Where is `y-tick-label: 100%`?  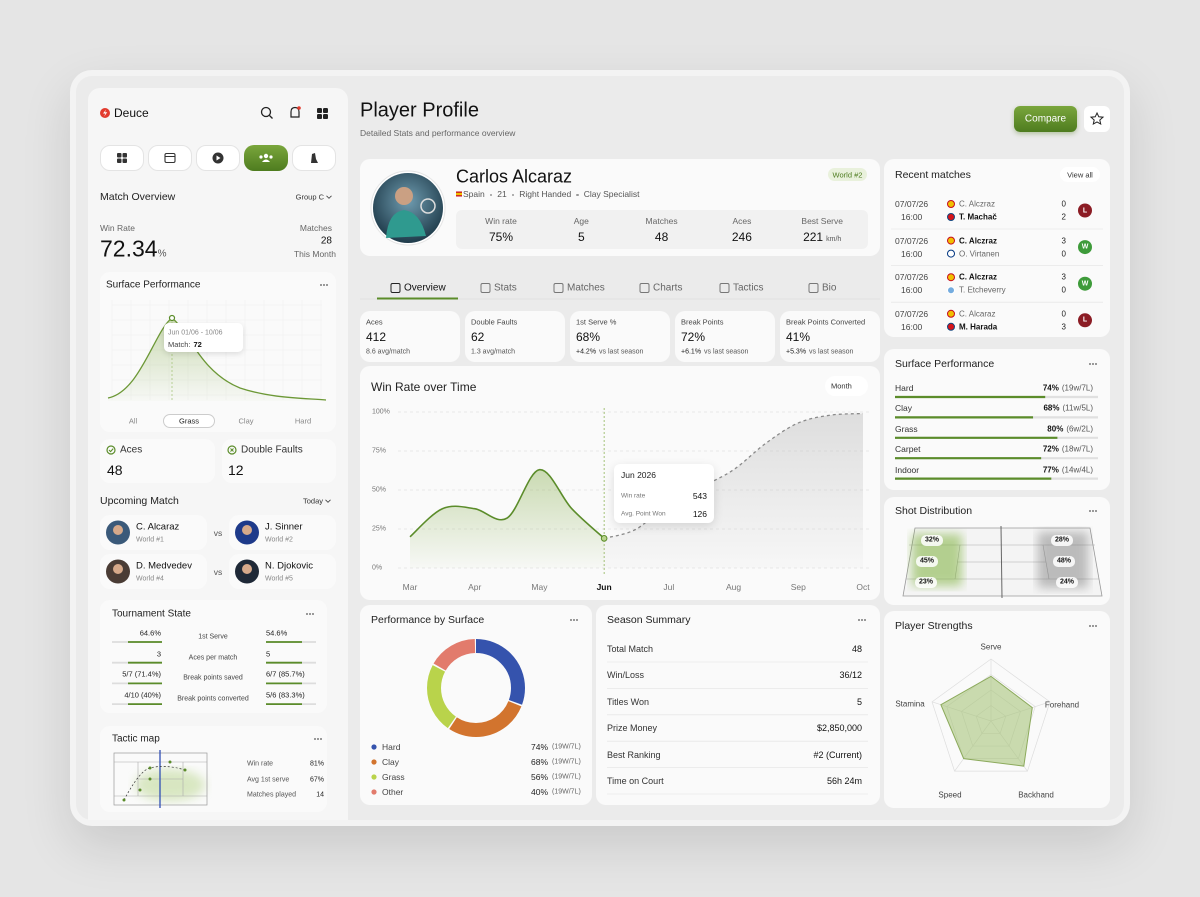
y-tick-label: 100% is located at coordinates (381, 412).